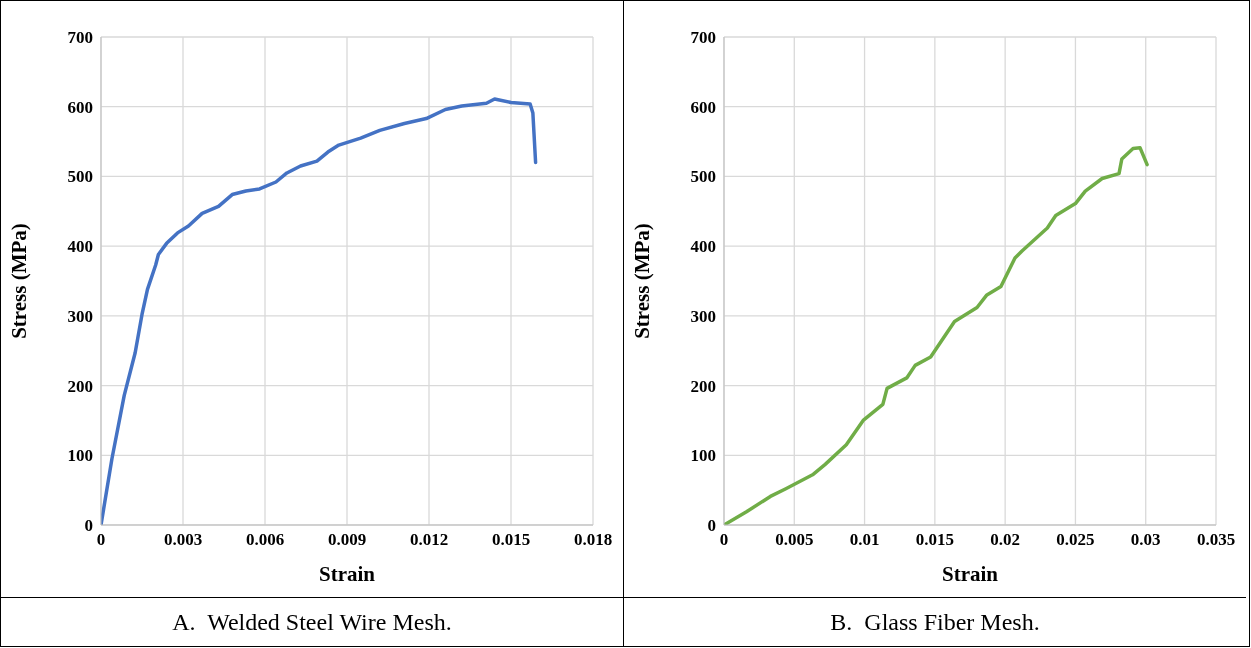  Describe the element at coordinates (265, 540) in the screenshot. I see `x-tick-label: 0.006` at that location.